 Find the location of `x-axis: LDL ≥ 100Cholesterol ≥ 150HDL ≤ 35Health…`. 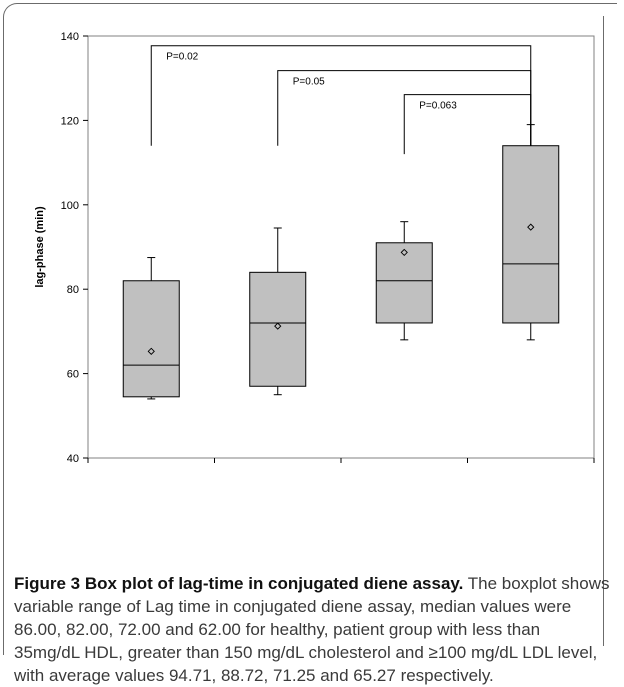

x-axis: LDL ≥ 100Cholesterol ≥ 150HDL ≤ 35Health… is located at coordinates (341, 460).